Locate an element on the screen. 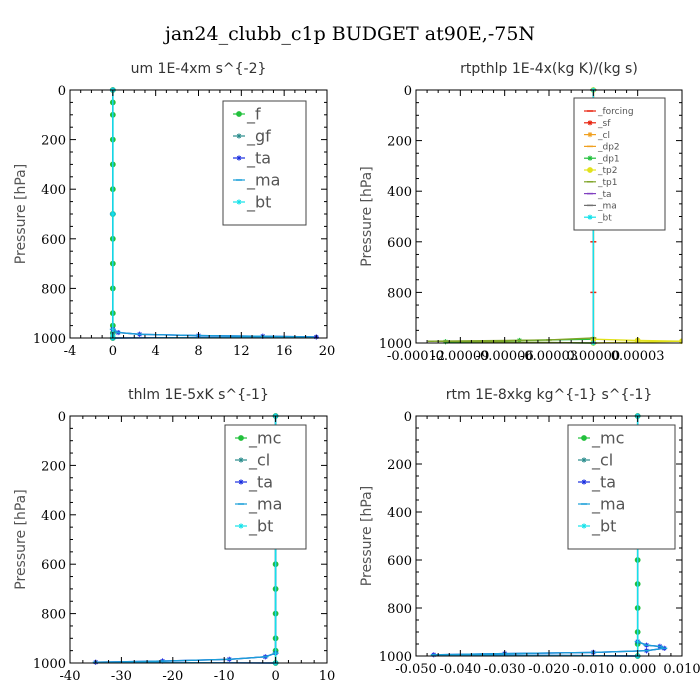 The image size is (700, 700). x-tick-label: 16 is located at coordinates (284, 351).